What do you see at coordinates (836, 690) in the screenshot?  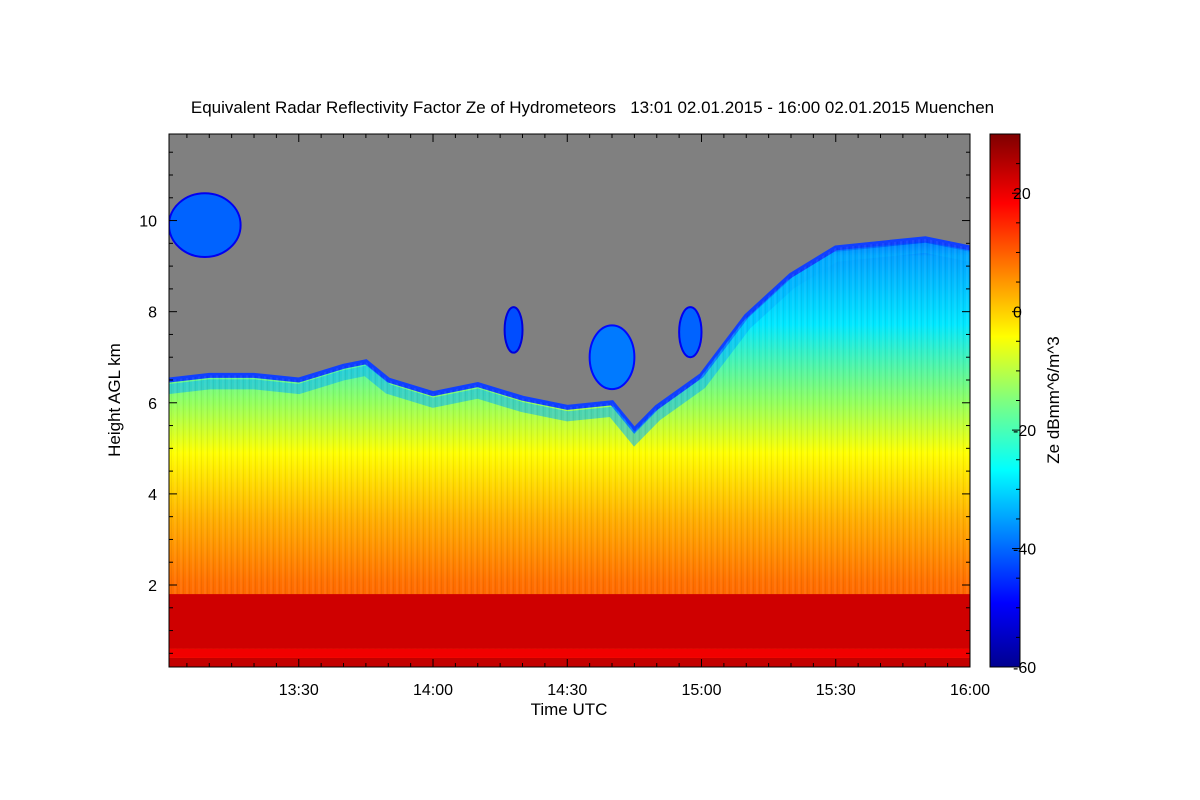 I see `x-tick-label: 15:30` at bounding box center [836, 690].